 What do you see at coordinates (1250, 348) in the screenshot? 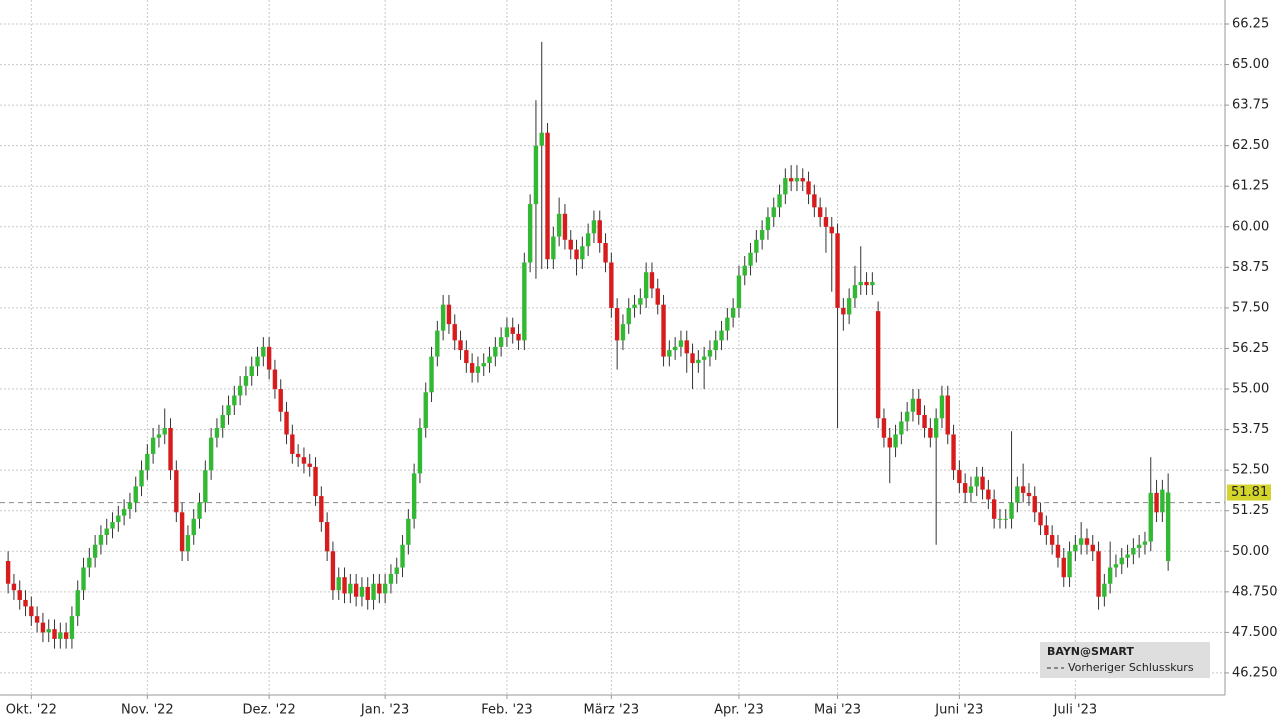
I see `y-tick-label: 56.25` at bounding box center [1250, 348].